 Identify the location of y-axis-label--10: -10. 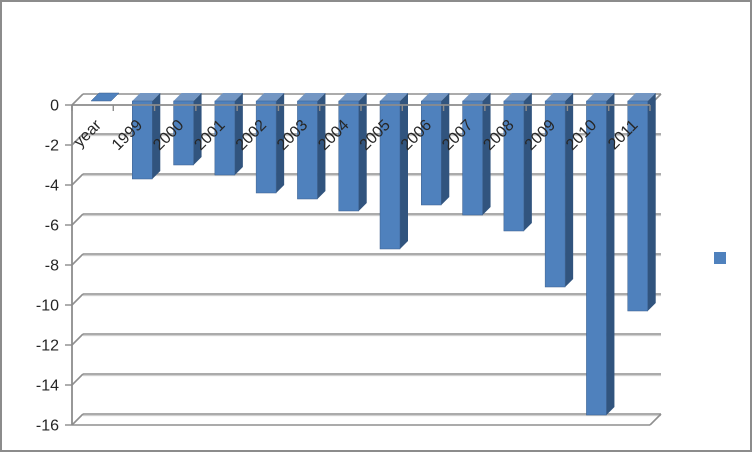
(47, 306).